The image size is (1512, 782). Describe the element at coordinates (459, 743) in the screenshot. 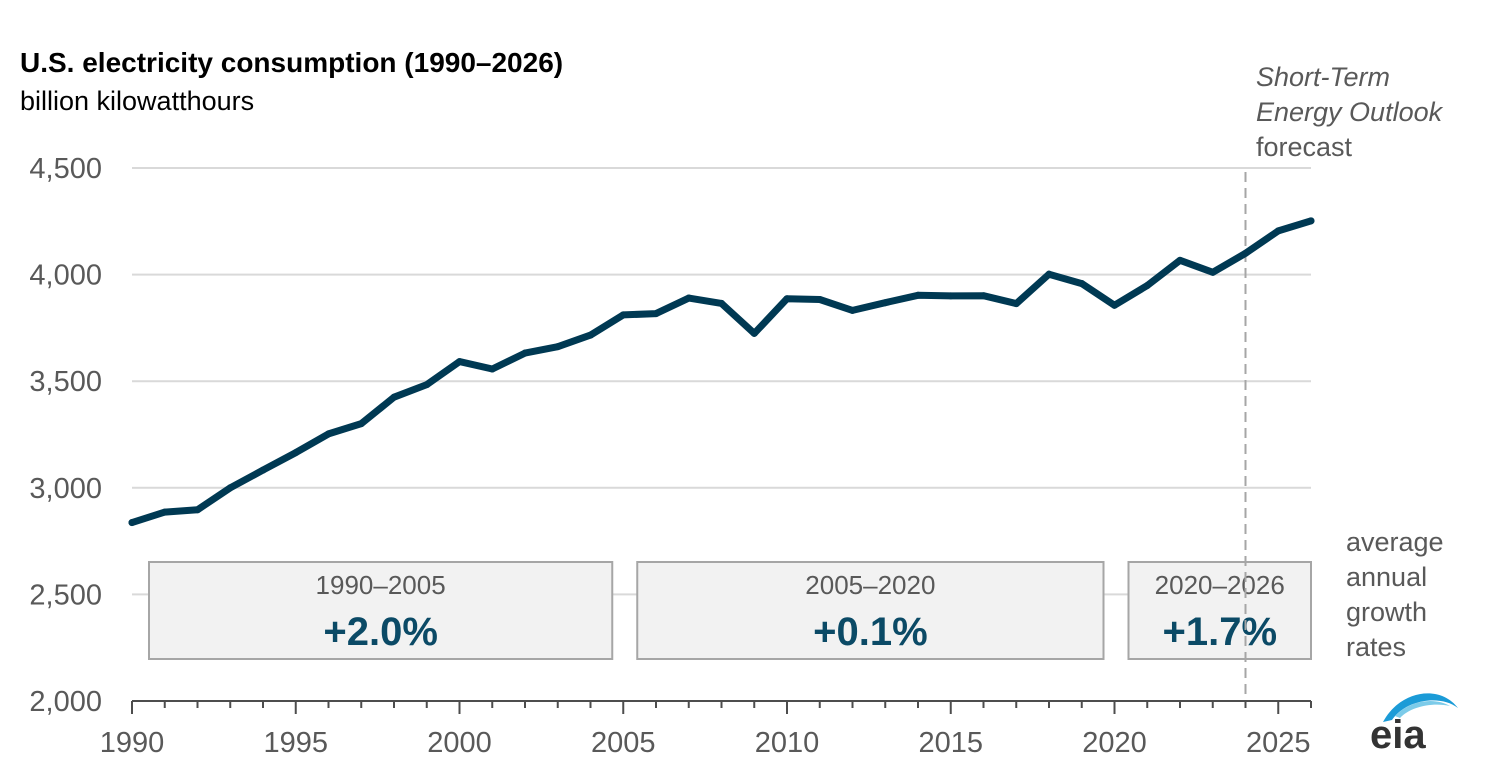

I see `x-tick-label: 2000` at that location.